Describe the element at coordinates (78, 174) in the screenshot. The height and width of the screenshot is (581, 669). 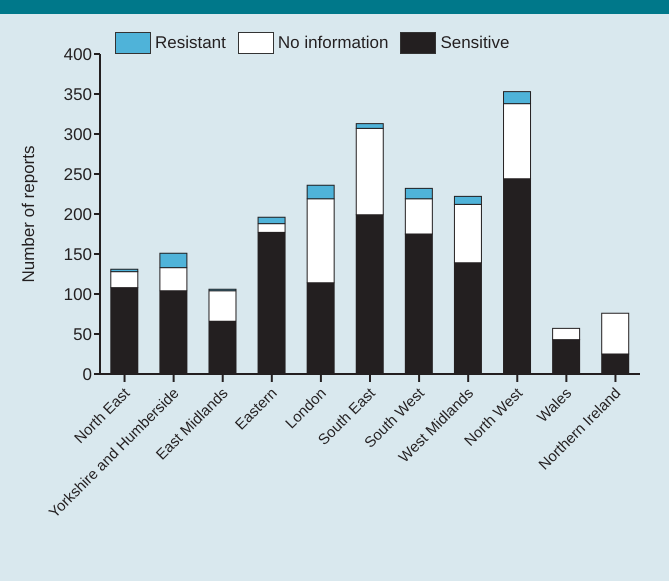
I see `y-tick-label: 250` at that location.